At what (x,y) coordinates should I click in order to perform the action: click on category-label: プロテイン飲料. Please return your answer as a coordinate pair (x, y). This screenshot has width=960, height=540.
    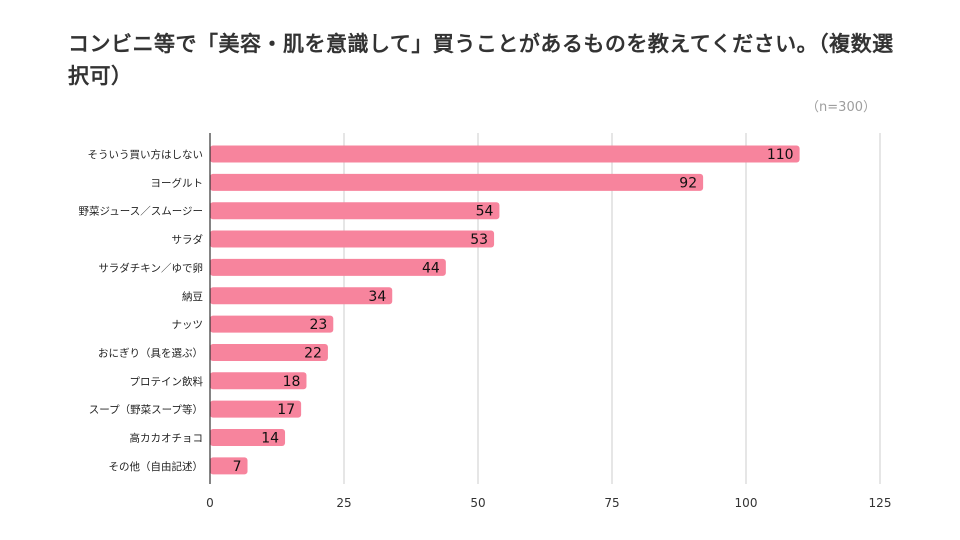
    Looking at the image, I should click on (167, 381).